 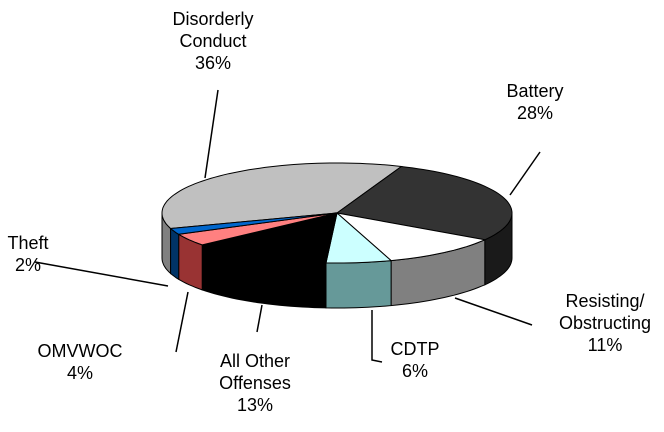 I want to click on slice-label: Theft 2%, so click(x=28, y=254).